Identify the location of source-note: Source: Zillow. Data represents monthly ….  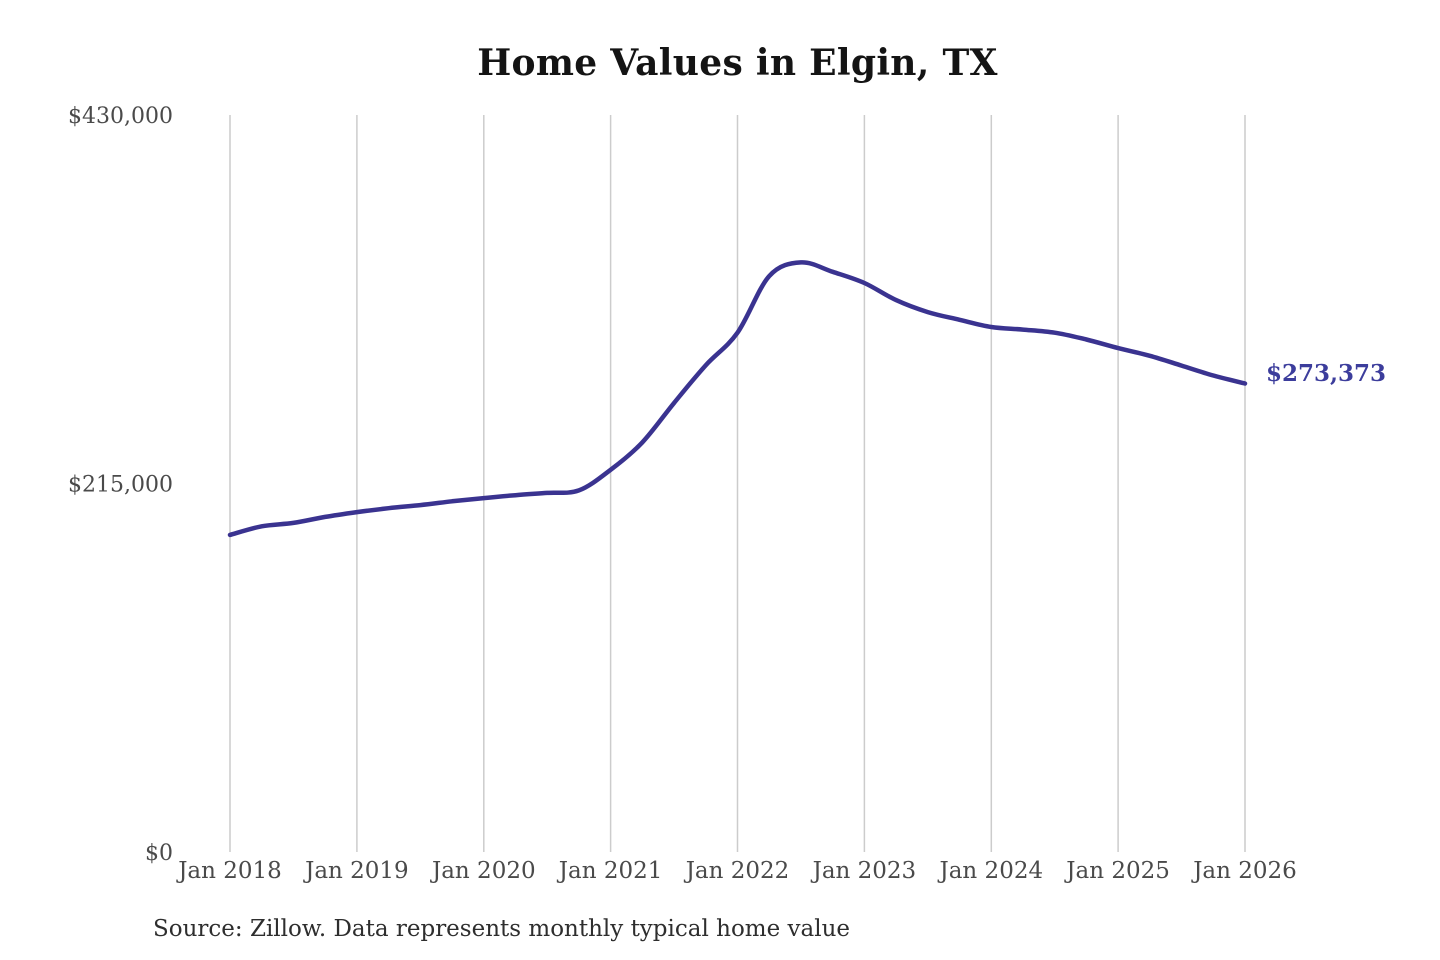
(502, 929).